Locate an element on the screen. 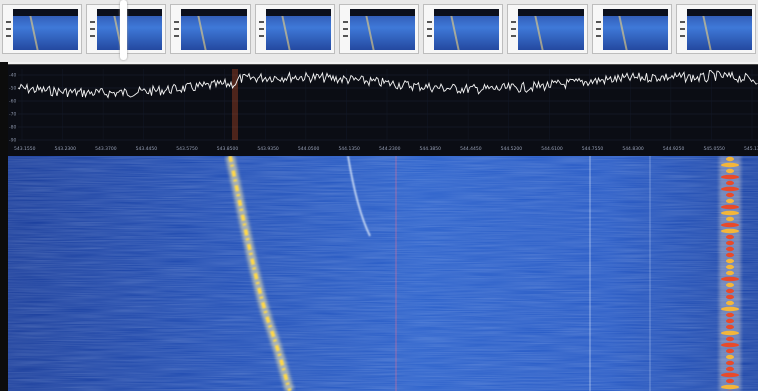 This screenshot has height=391, width=758. freq-label: 544.2300 is located at coordinates (390, 149).